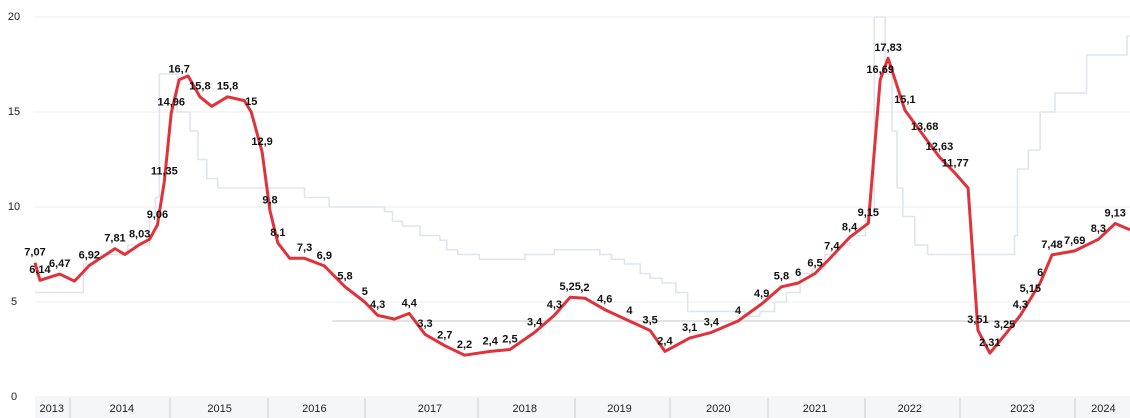 Image resolution: width=1130 pixels, height=418 pixels. What do you see at coordinates (314, 409) in the screenshot?
I see `x-tick-label: 2016` at bounding box center [314, 409].